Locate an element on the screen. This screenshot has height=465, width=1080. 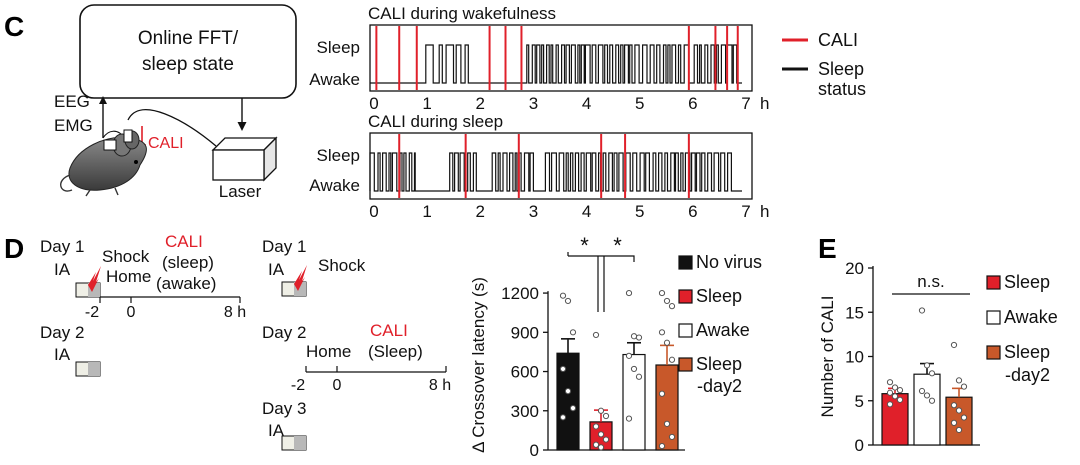
optic-cable is located at coordinates (172, 128).